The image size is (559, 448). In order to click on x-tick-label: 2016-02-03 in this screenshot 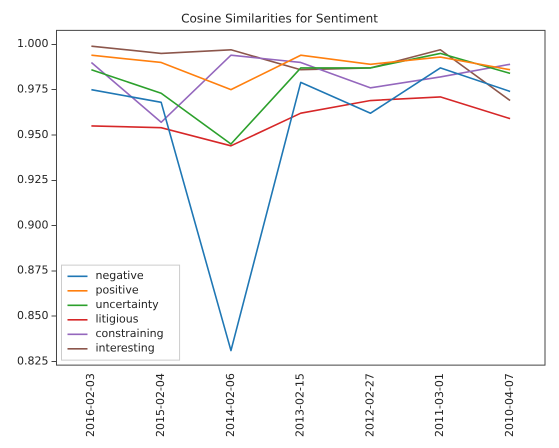, I will do `click(91, 405)`.